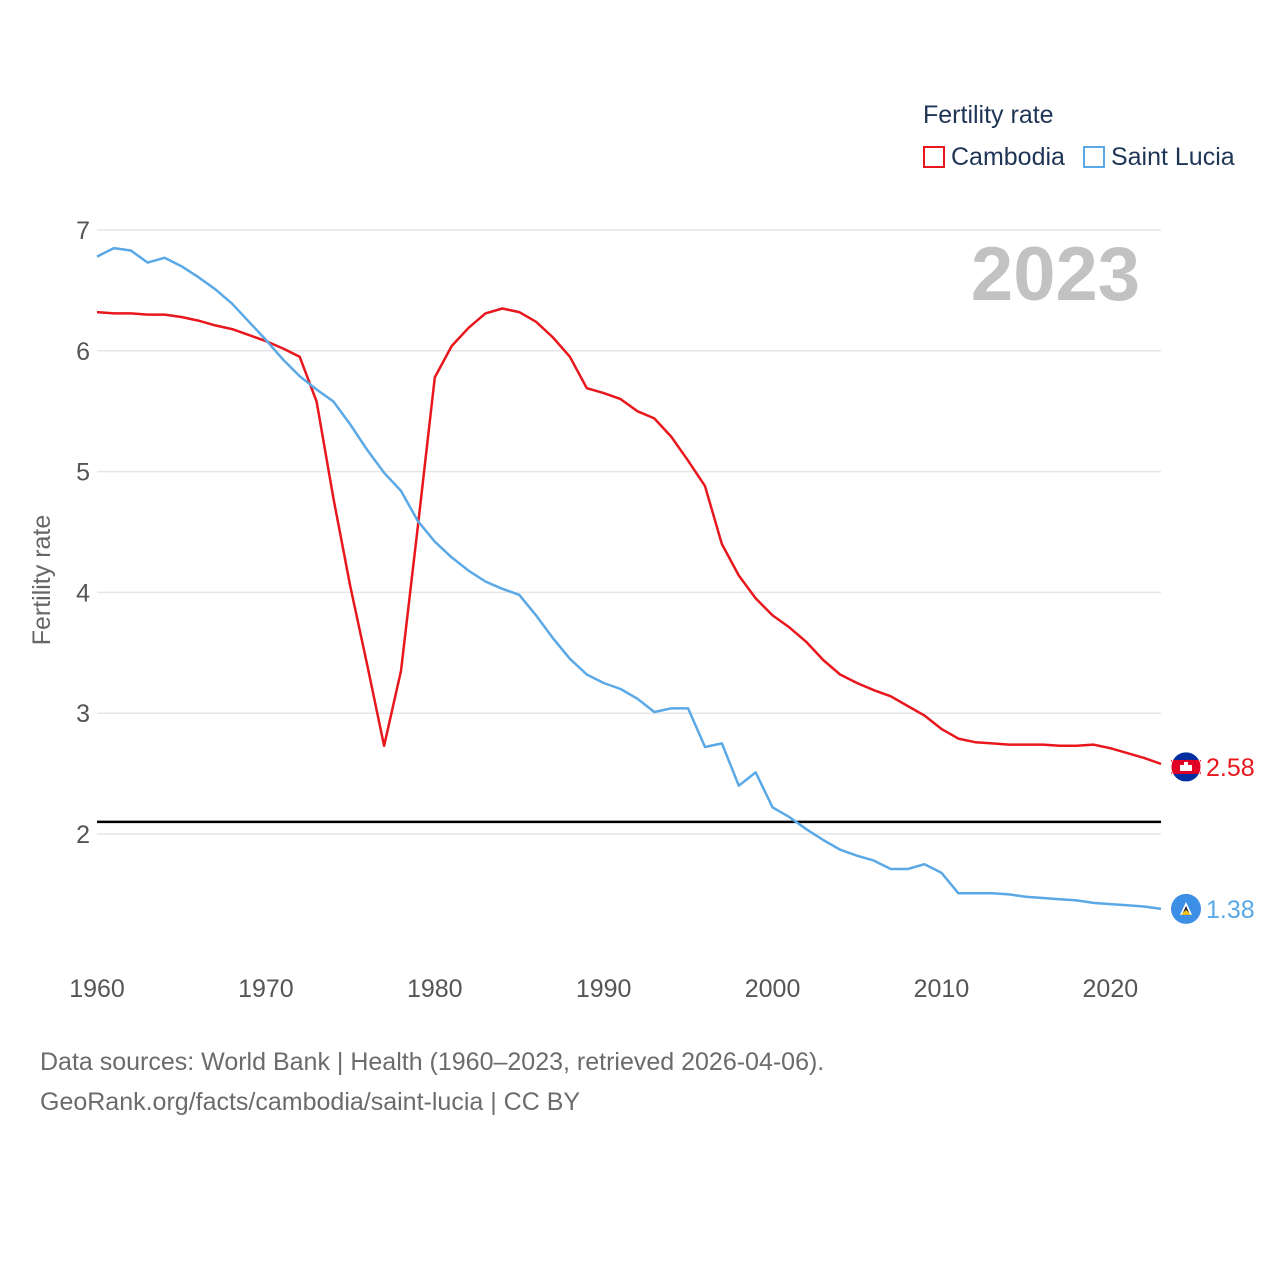 This screenshot has height=1280, width=1280. Describe the element at coordinates (1079, 136) in the screenshot. I see `legend: Fertility rate Cambodia Saint Lucia` at that location.